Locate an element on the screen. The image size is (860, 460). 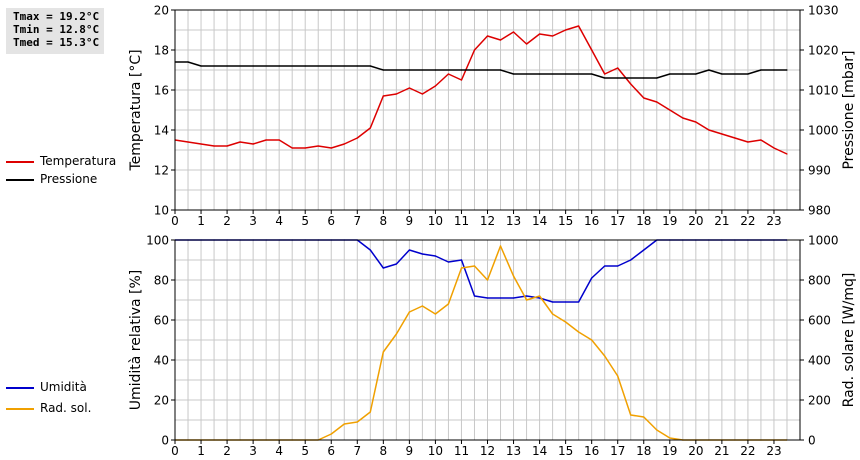
y2-tick-label: 1030 is located at coordinates (823, 11).